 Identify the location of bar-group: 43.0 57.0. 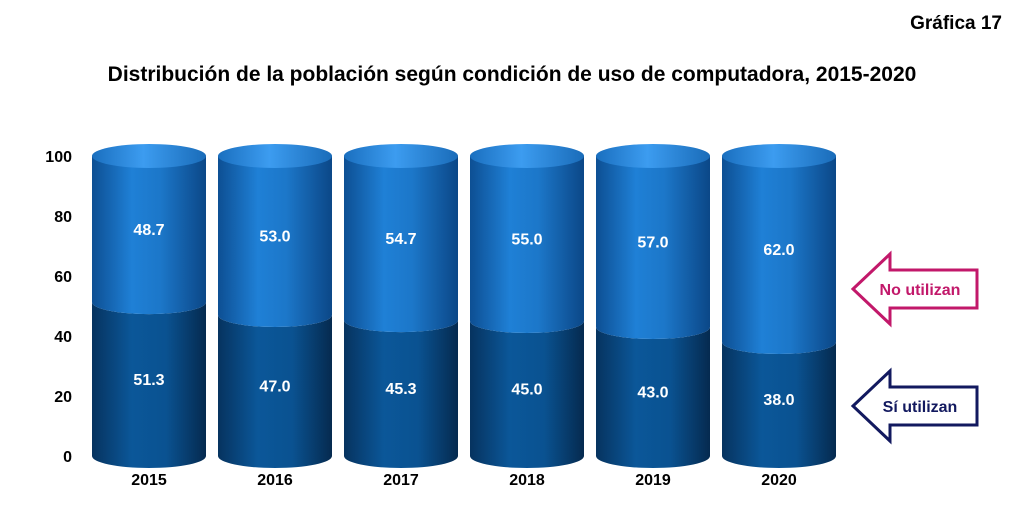
(653, 306).